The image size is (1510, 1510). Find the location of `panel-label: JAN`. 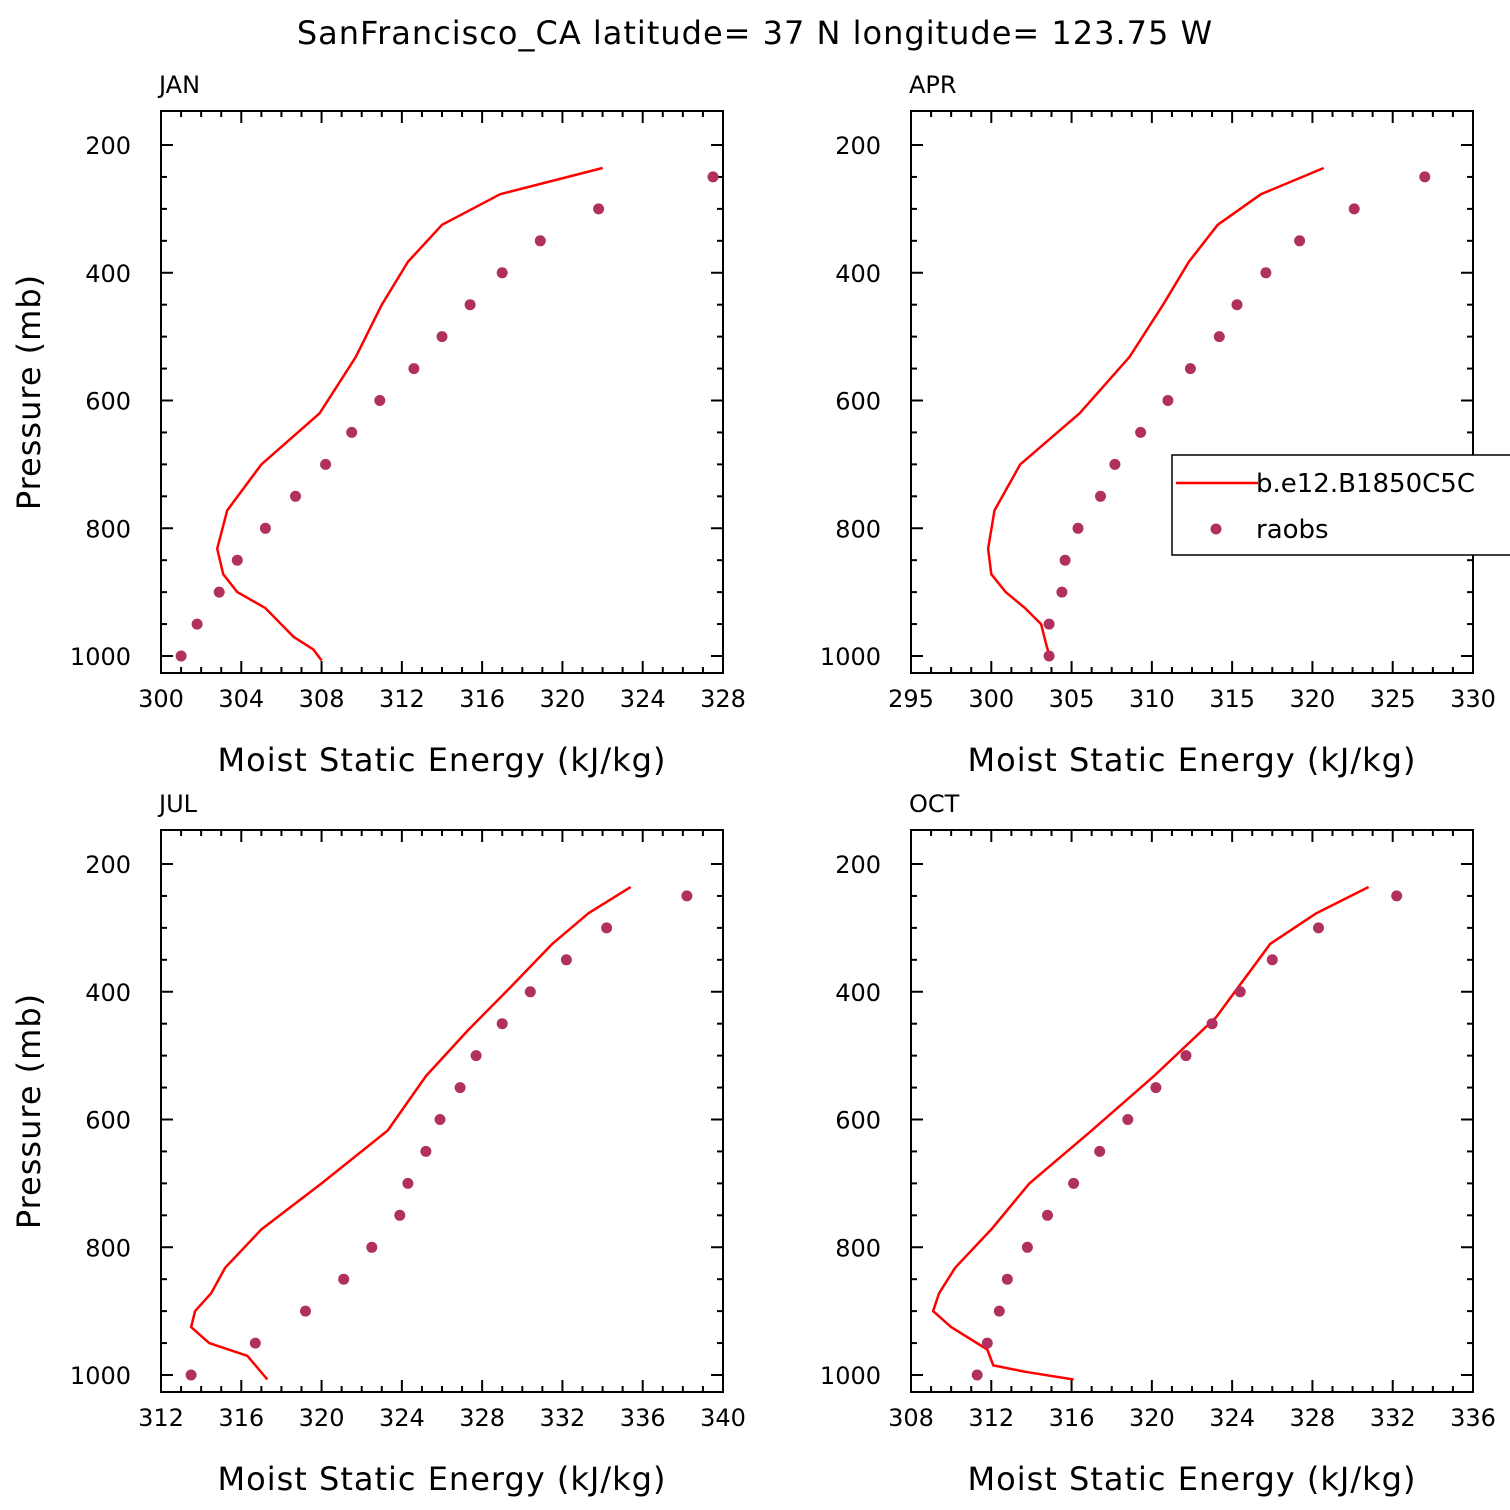

panel-label: JAN is located at coordinates (178, 85).